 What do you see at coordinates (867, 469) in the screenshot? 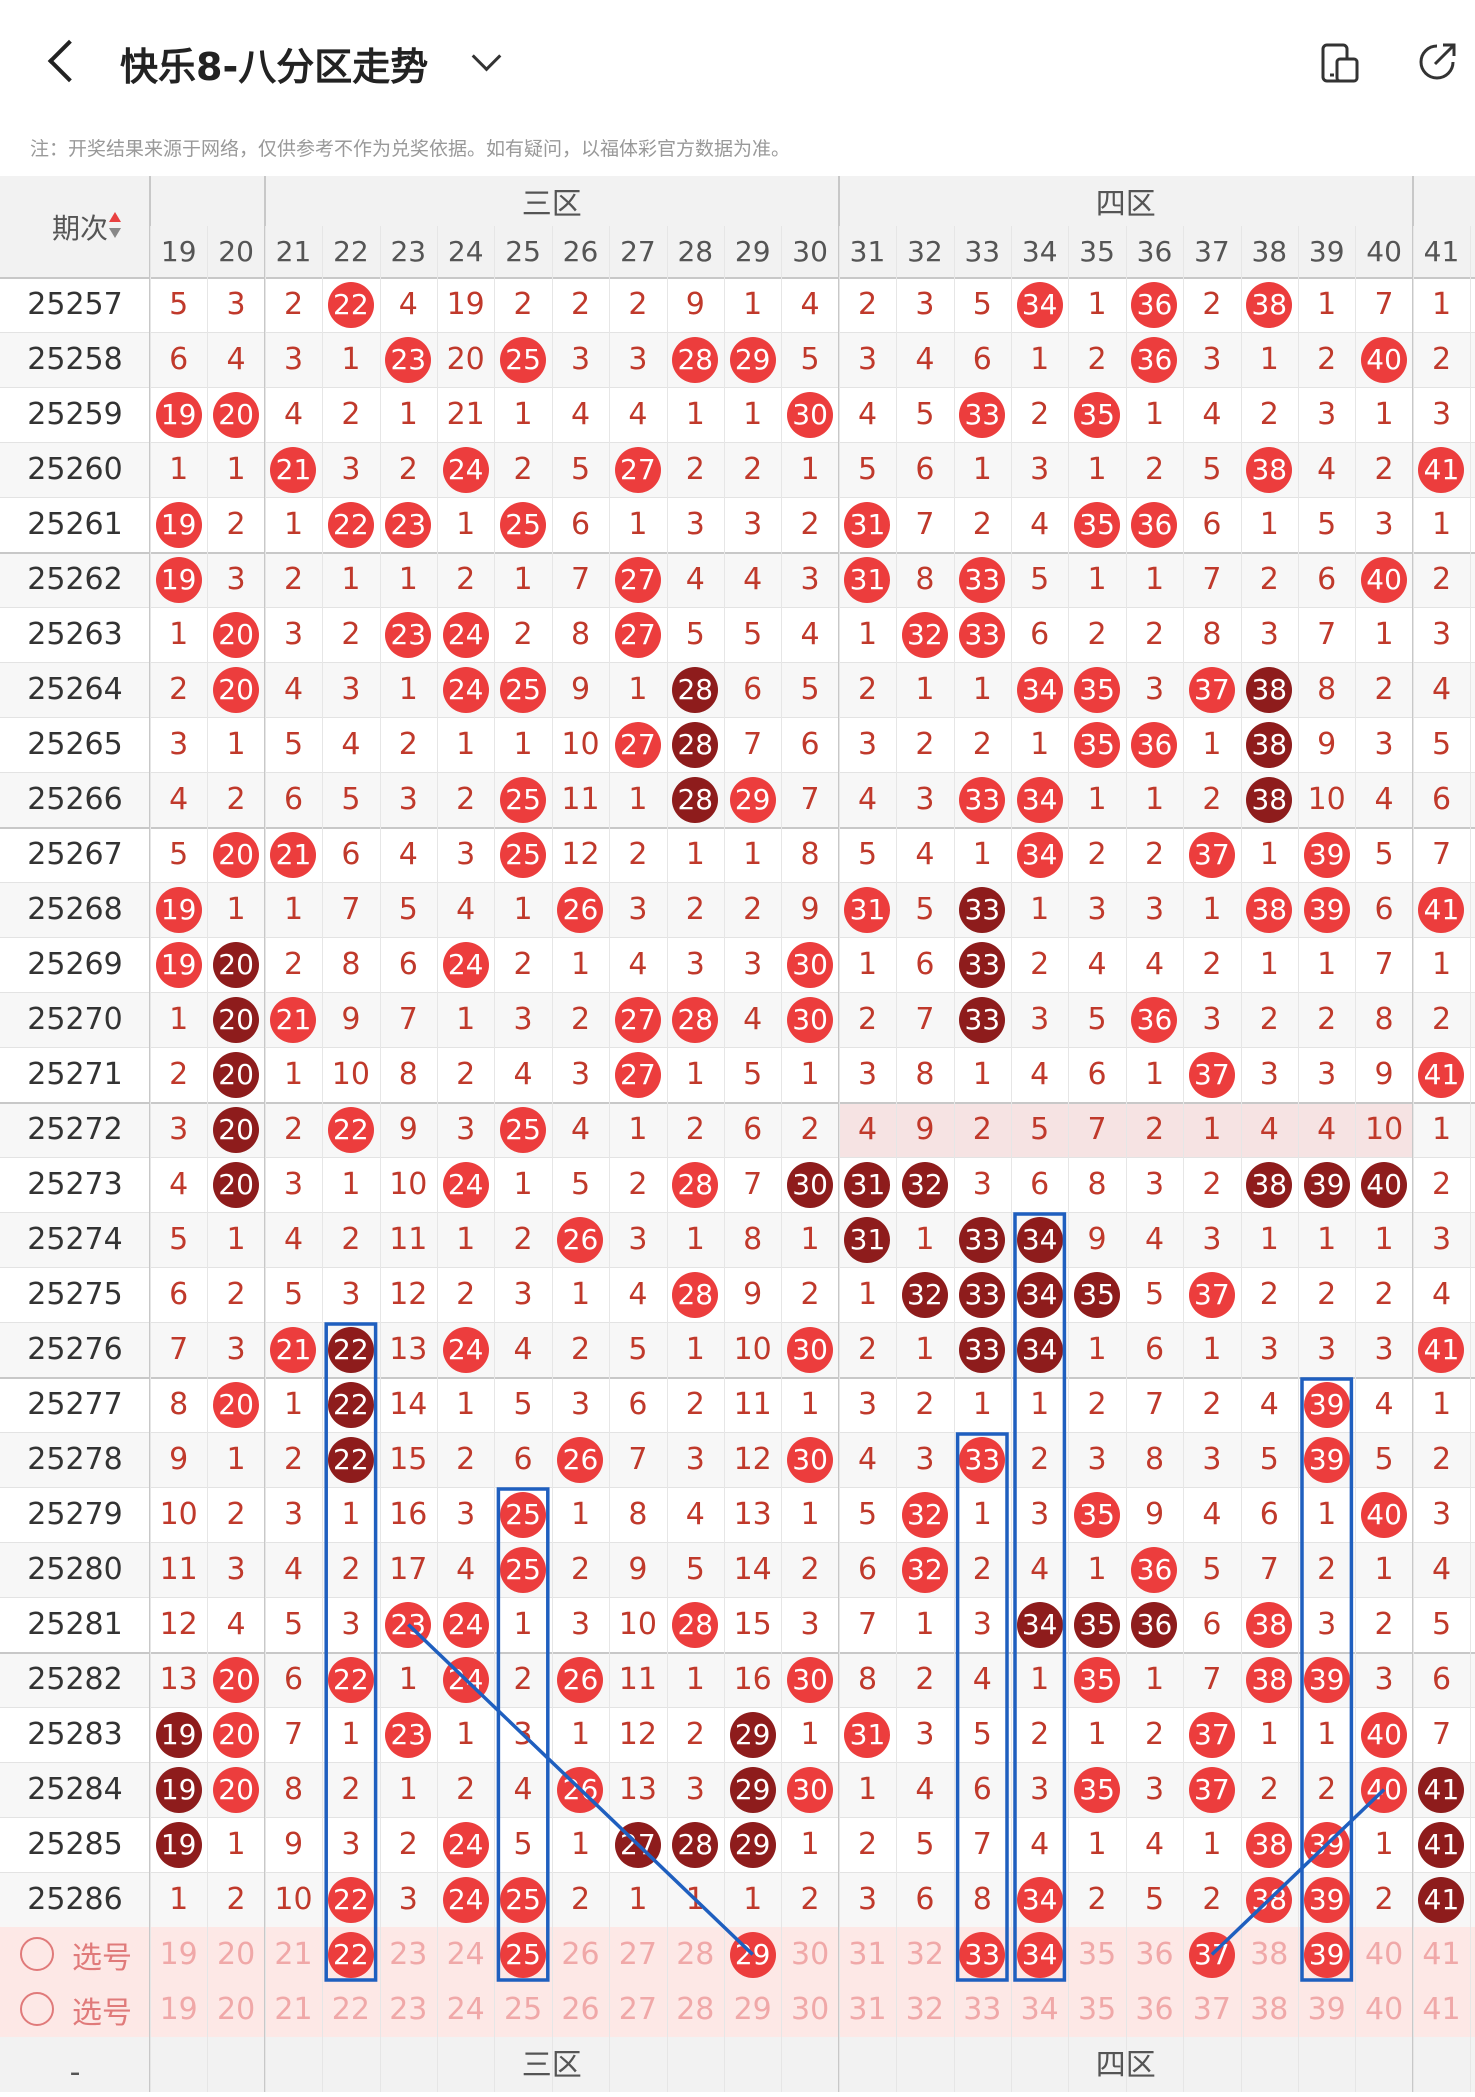
I see `table-cell: 5` at bounding box center [867, 469].